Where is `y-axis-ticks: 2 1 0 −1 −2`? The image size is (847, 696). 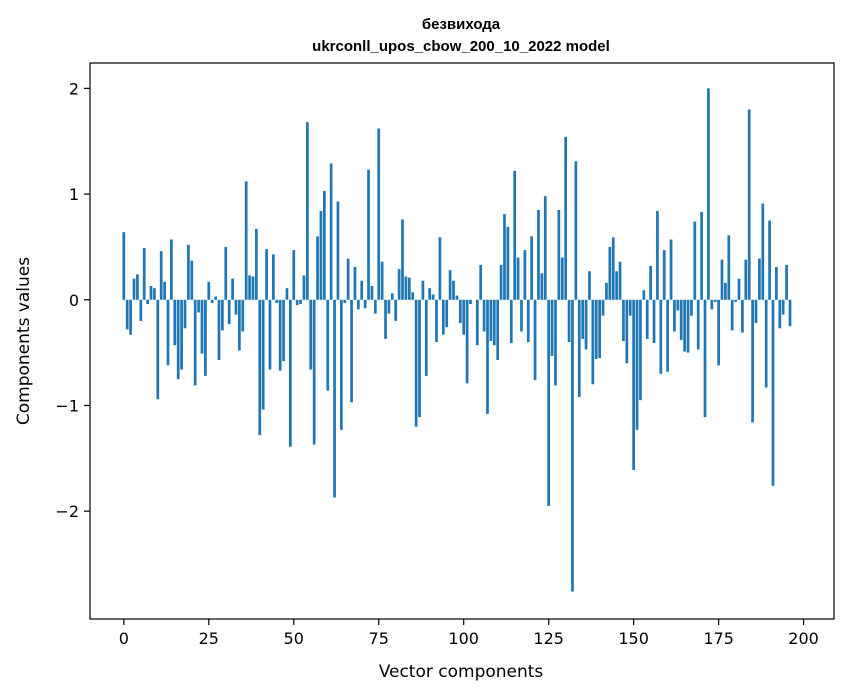 y-axis-ticks: 2 1 0 −1 −2 is located at coordinates (72, 300).